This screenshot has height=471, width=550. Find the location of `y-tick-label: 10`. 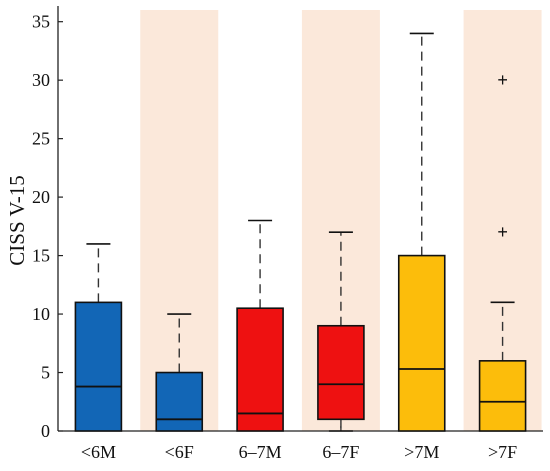

y-tick-label: 10 is located at coordinates (41, 314).